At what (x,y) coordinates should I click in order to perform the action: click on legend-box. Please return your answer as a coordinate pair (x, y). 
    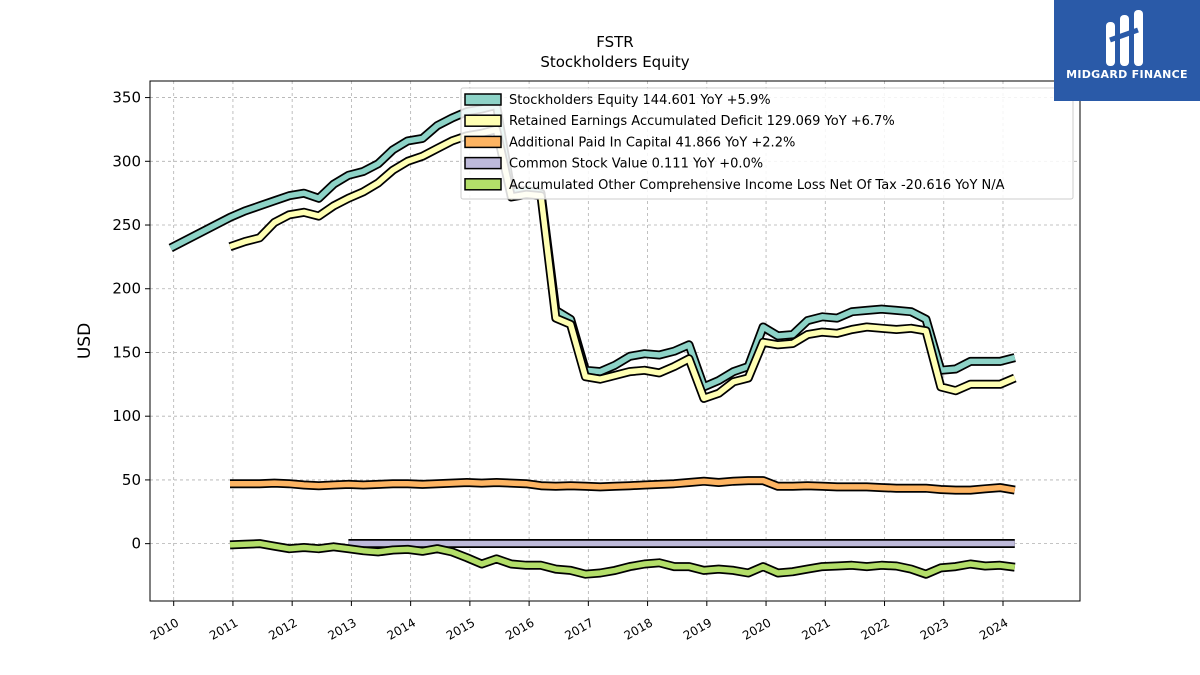
    Looking at the image, I should click on (767, 143).